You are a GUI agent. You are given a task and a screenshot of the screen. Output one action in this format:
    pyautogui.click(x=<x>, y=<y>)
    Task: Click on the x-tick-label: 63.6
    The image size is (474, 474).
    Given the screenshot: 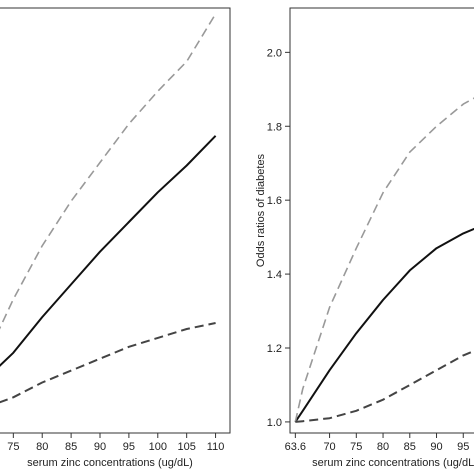 What is the action you would take?
    pyautogui.click(x=295, y=447)
    